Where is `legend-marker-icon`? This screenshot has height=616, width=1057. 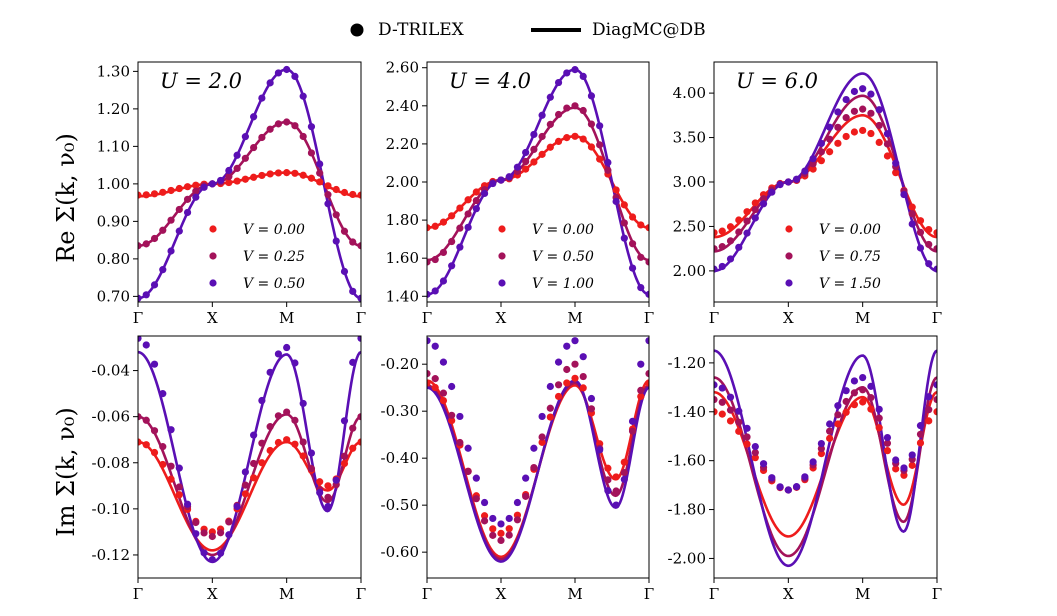 legend-marker-icon is located at coordinates (357, 30).